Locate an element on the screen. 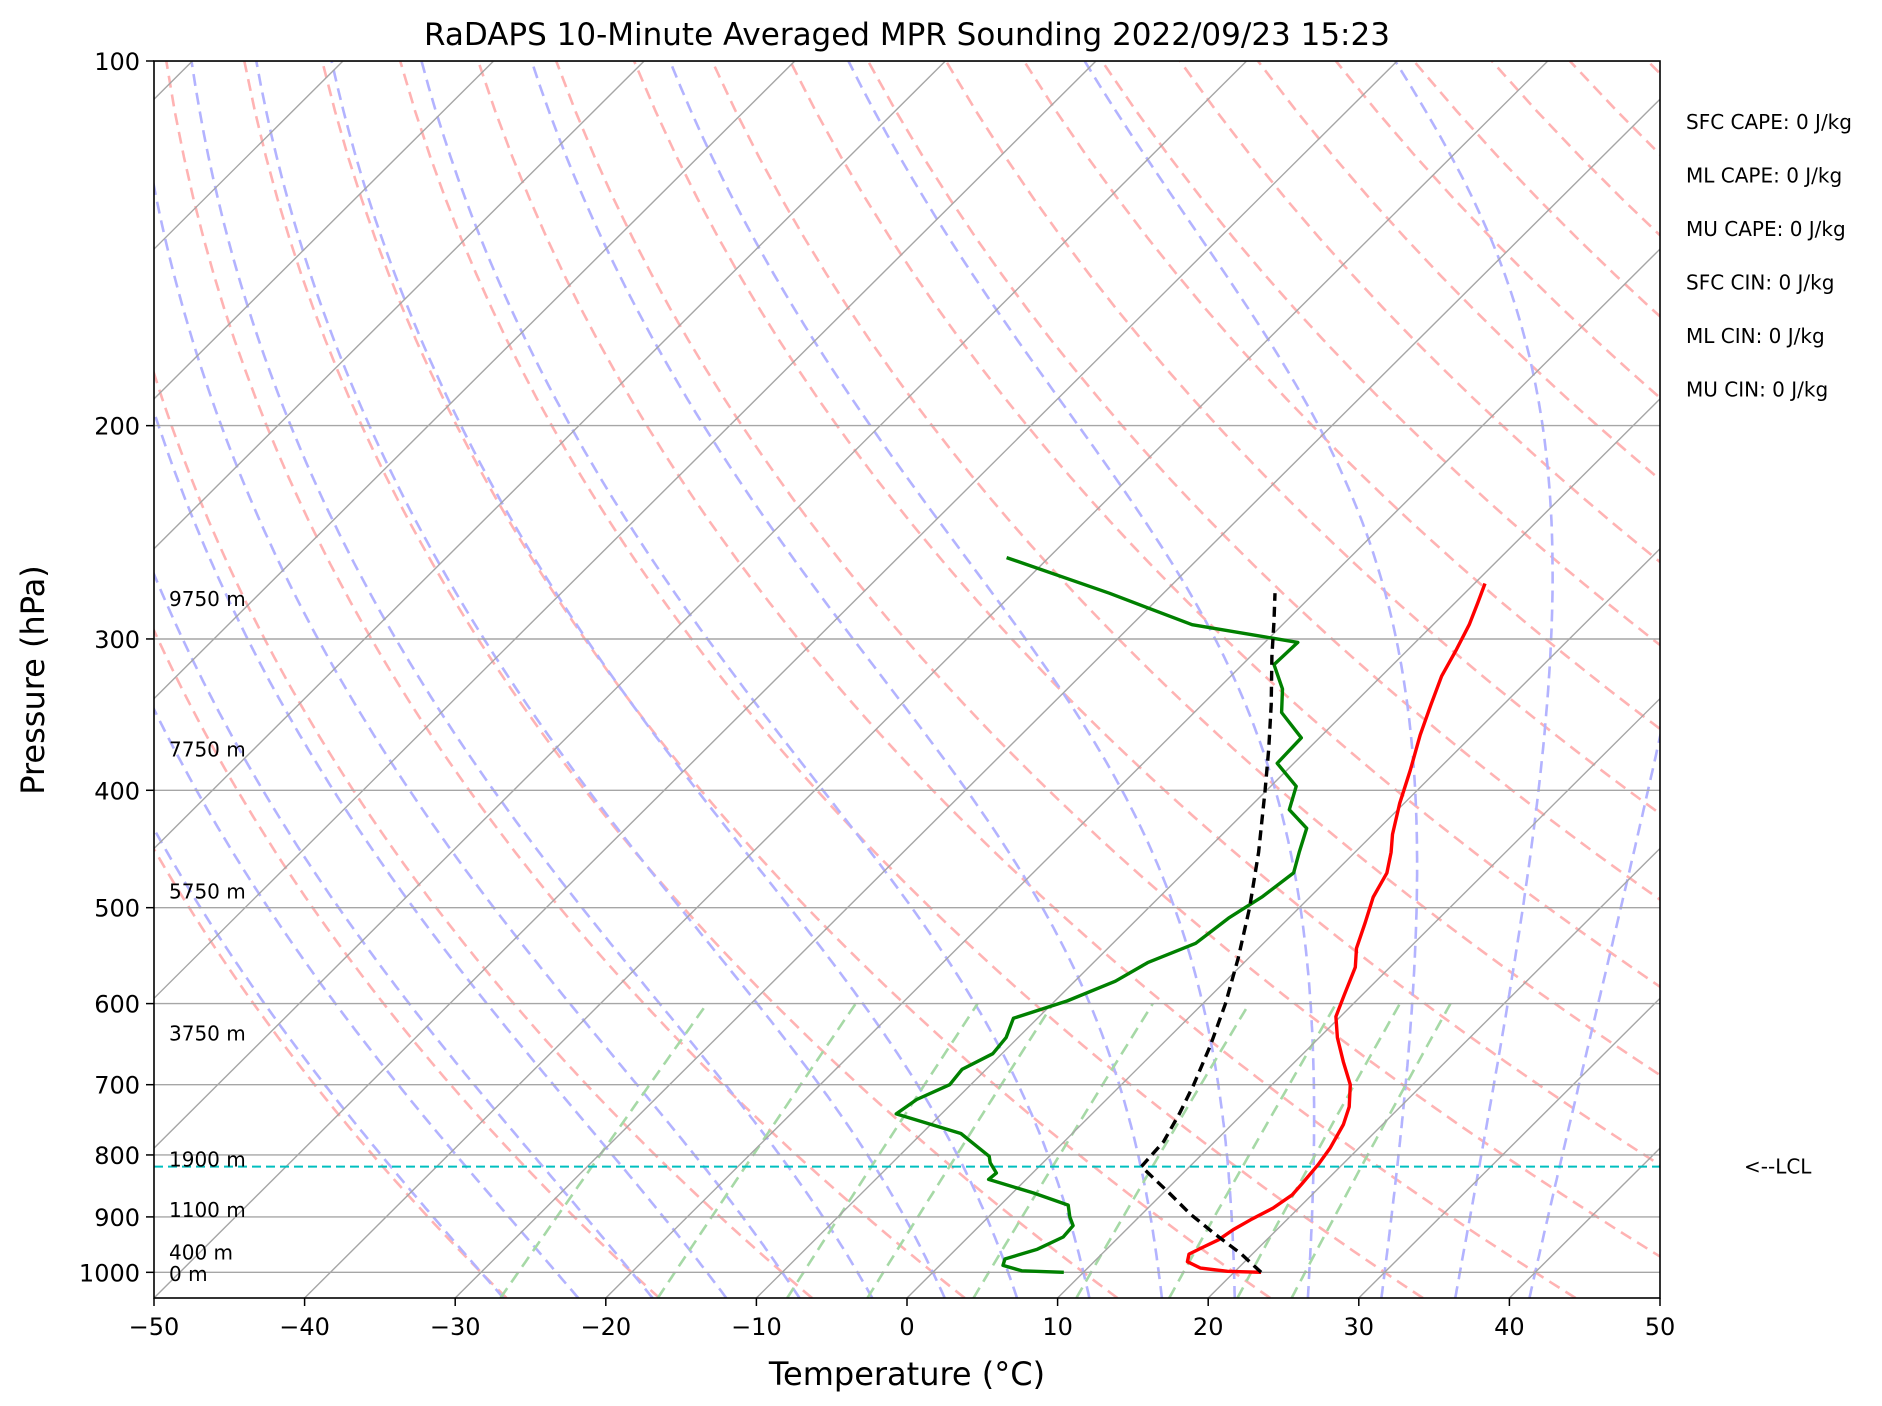 The image size is (1882, 1406). height-label: 3750 m is located at coordinates (207, 1033).